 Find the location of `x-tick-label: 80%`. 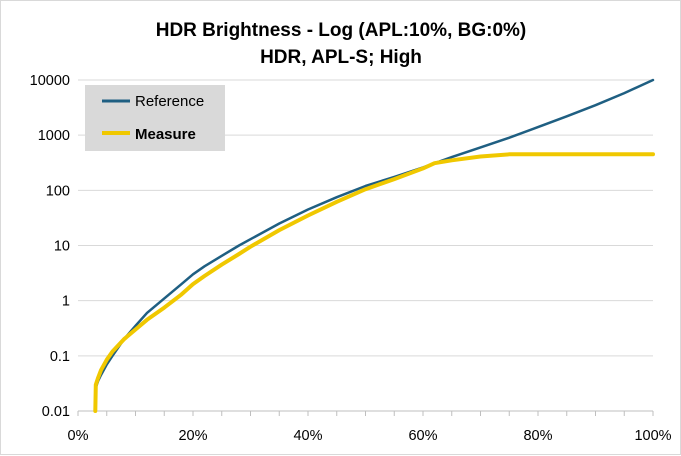

x-tick-label: 80% is located at coordinates (537, 436).